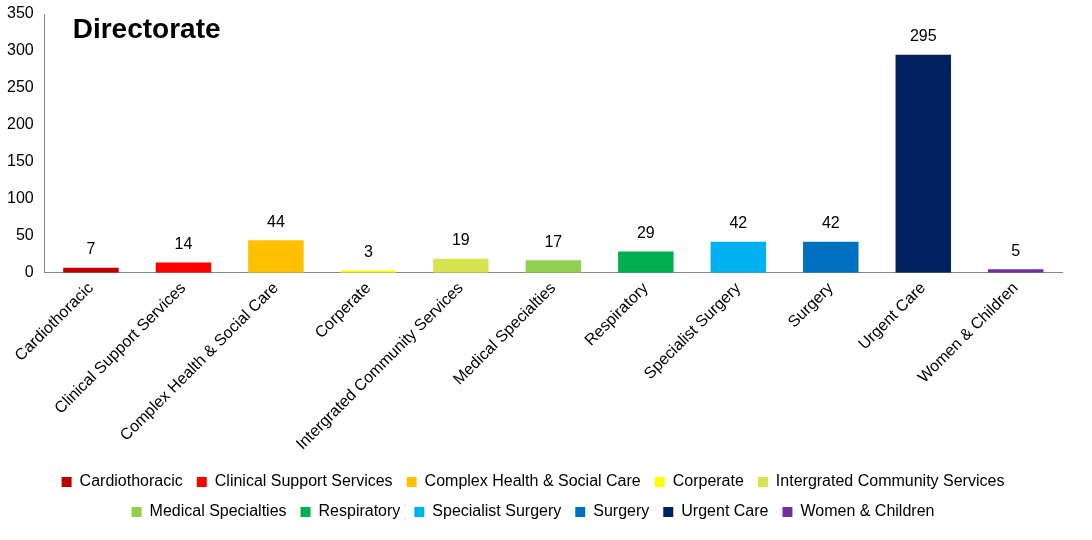 This screenshot has height=540, width=1092. I want to click on legend-label: Clinical Support Services, so click(303, 481).